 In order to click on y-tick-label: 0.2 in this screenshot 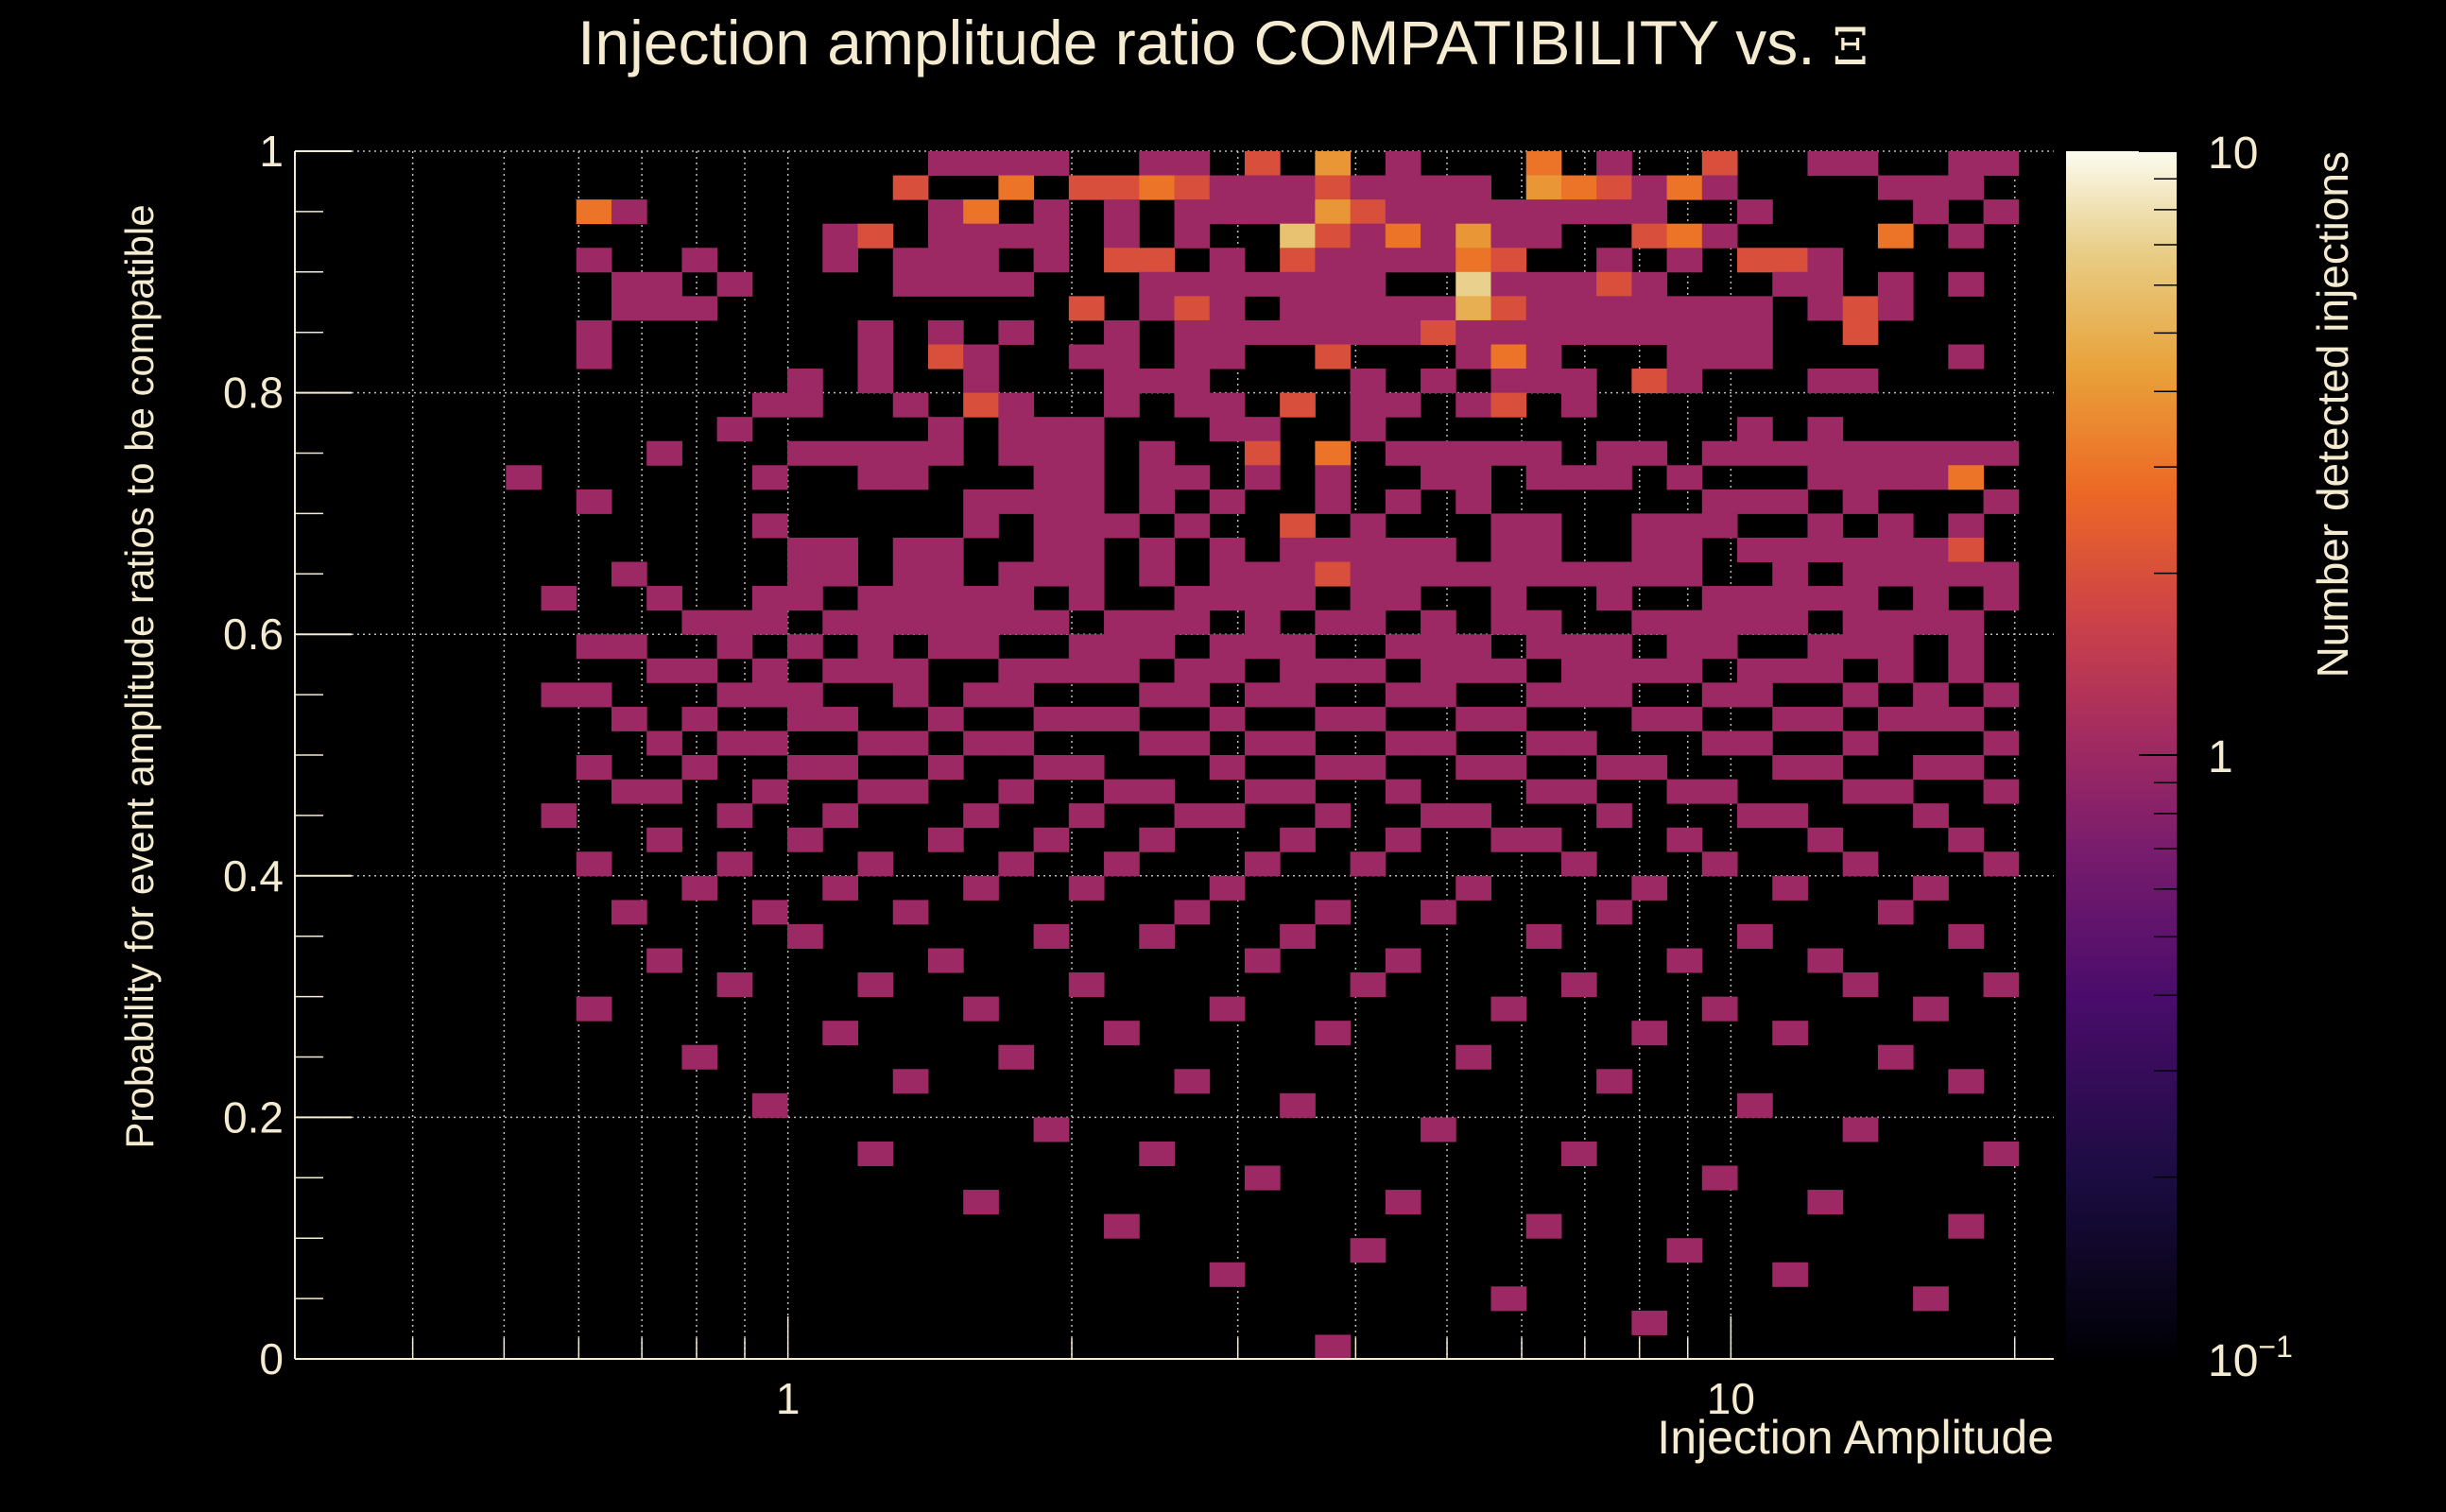, I will do `click(253, 1117)`.